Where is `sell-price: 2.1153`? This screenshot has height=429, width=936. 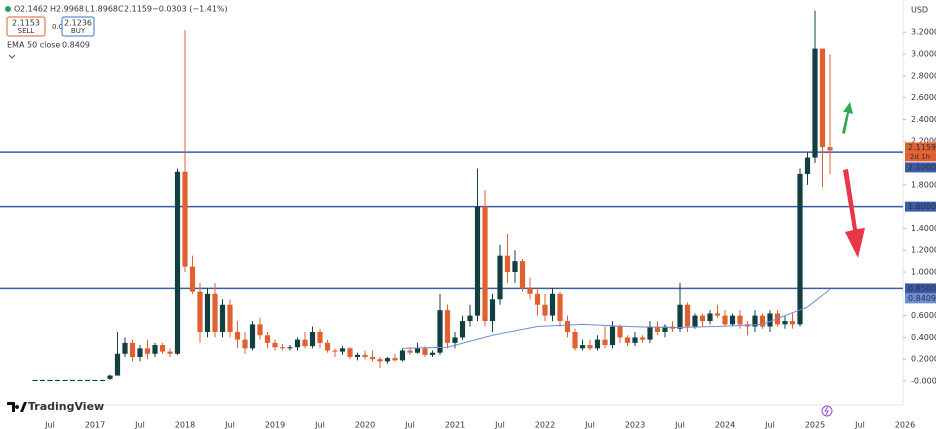
sell-price: 2.1153 is located at coordinates (26, 23).